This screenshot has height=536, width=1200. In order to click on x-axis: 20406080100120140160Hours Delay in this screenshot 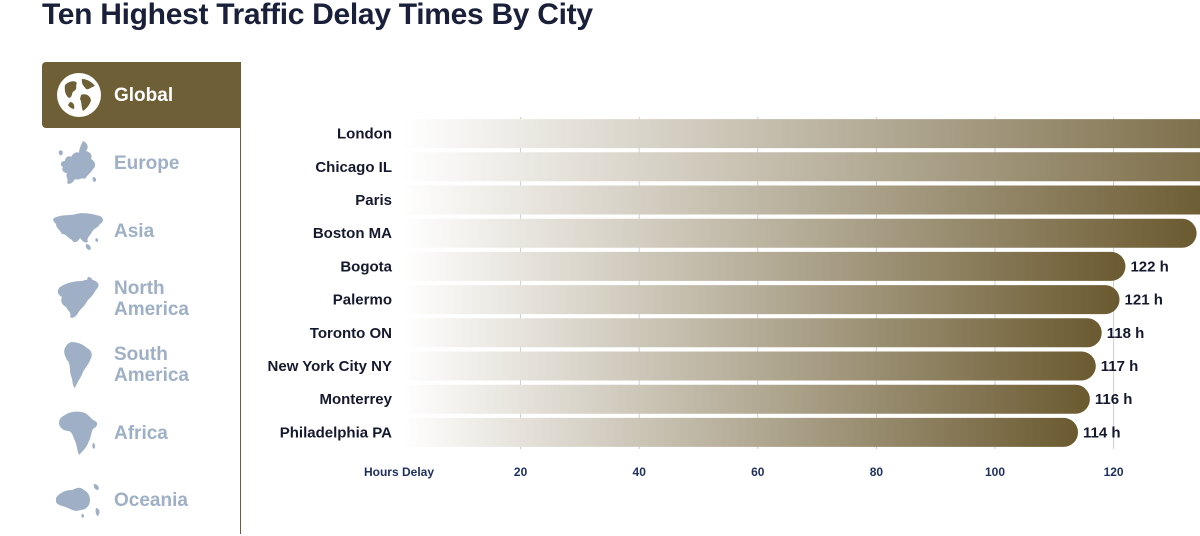, I will do `click(744, 472)`.